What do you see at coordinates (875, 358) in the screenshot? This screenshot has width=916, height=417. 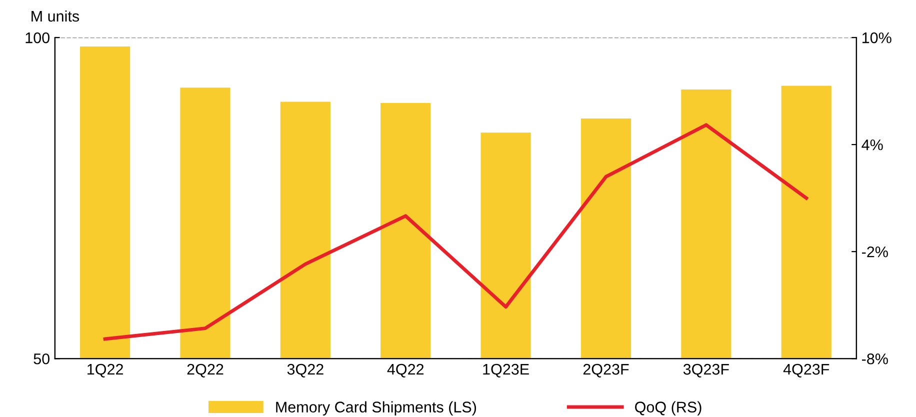 I see `y2-tick-label: -8%` at bounding box center [875, 358].